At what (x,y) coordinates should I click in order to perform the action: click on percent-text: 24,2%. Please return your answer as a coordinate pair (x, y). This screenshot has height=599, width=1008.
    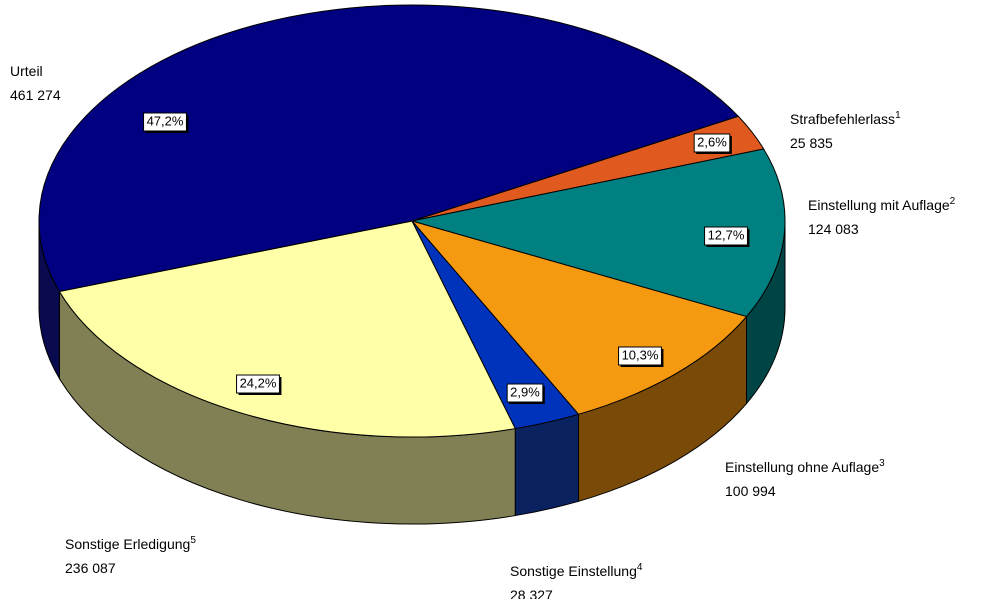
    Looking at the image, I should click on (258, 382).